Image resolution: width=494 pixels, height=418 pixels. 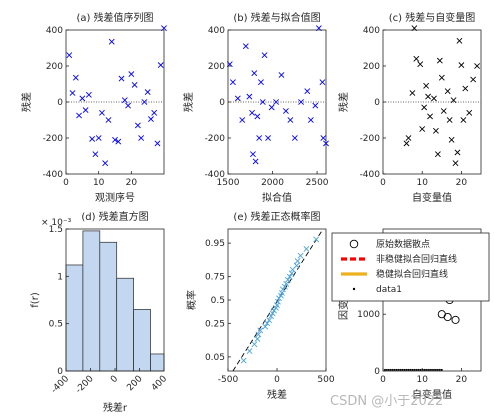 What do you see at coordinates (403, 244) in the screenshot?
I see `legend-label: 原始数据散点` at bounding box center [403, 244].